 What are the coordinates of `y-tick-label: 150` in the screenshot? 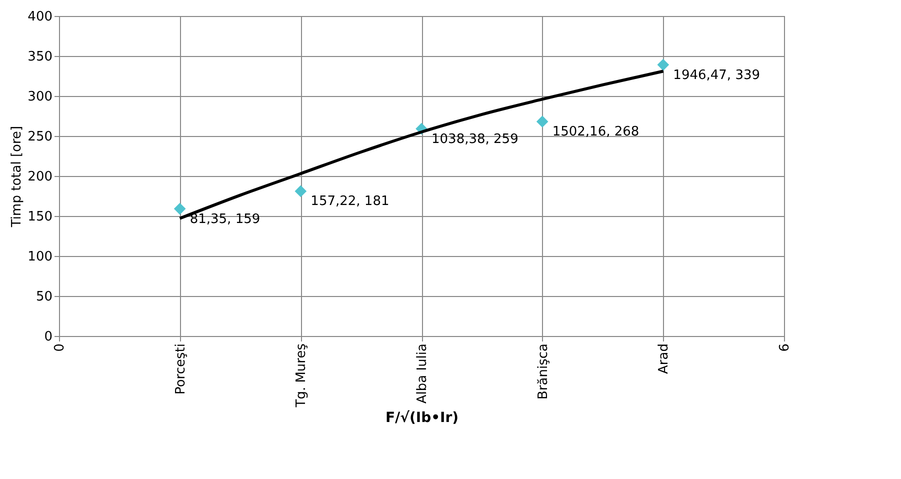 It's located at (40, 217).